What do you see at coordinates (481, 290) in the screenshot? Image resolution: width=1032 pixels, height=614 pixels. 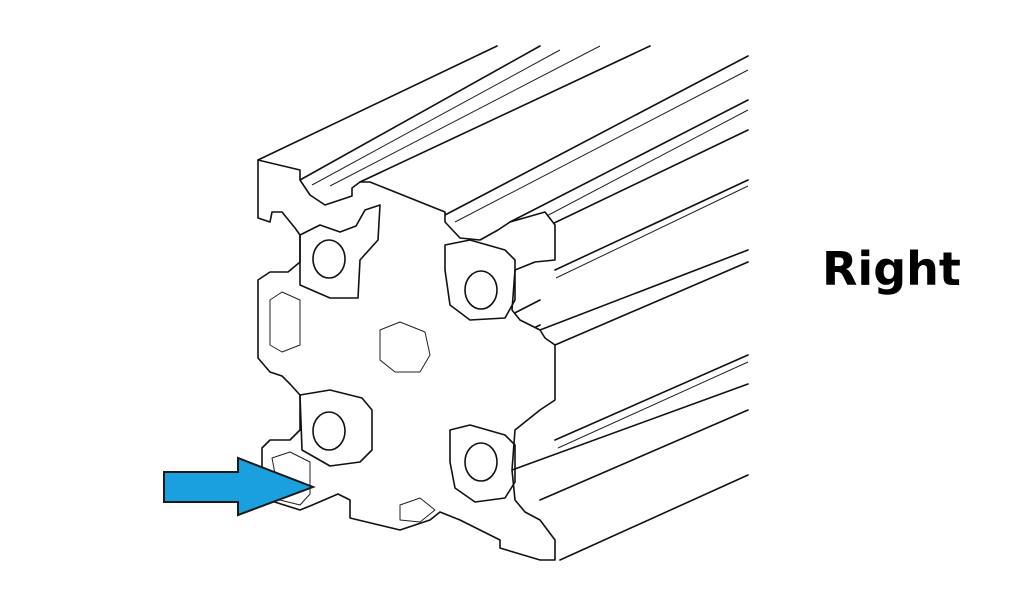 I see `bolt-hole-top-right` at bounding box center [481, 290].